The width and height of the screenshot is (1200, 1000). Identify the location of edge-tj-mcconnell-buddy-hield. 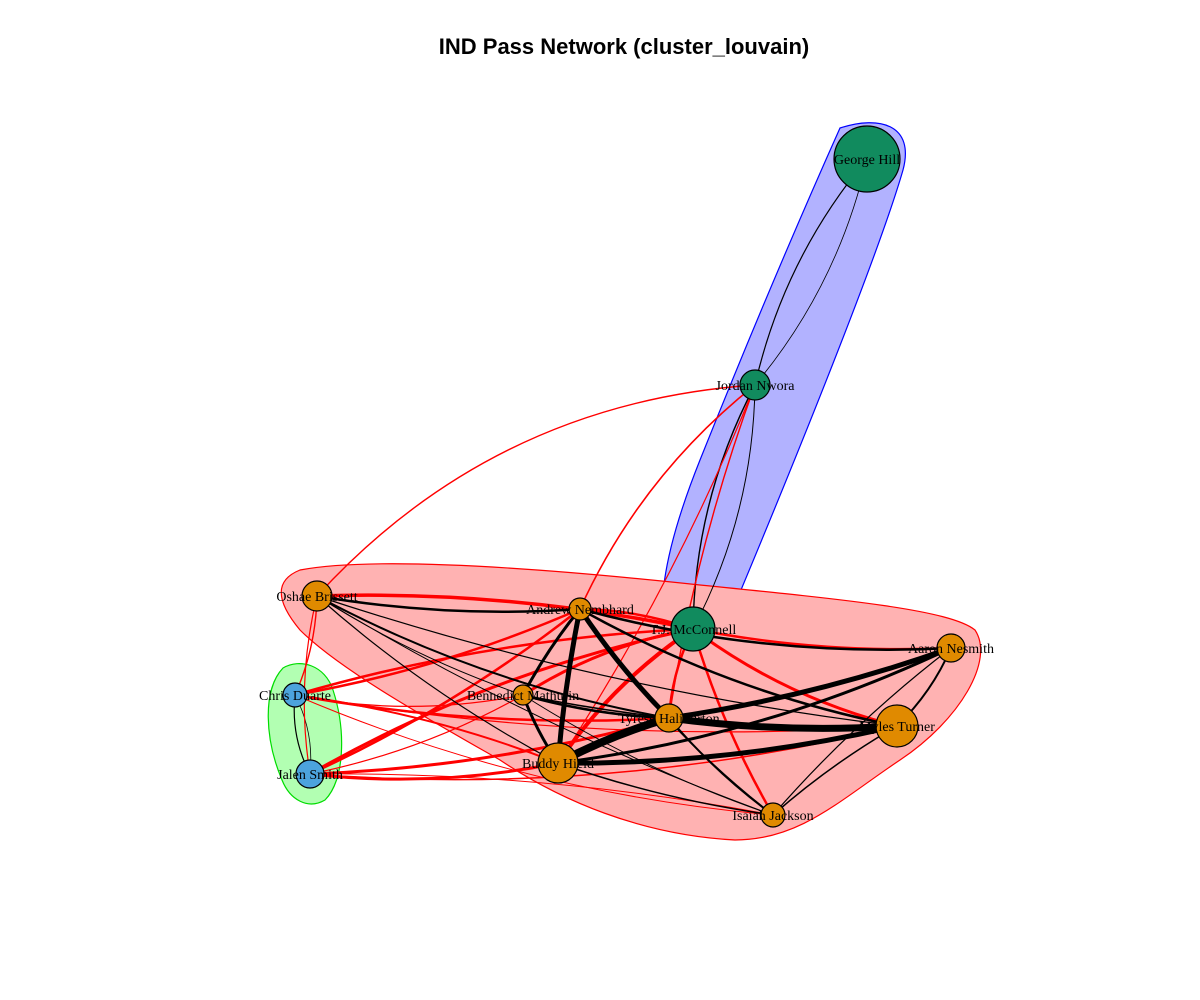
(625, 696).